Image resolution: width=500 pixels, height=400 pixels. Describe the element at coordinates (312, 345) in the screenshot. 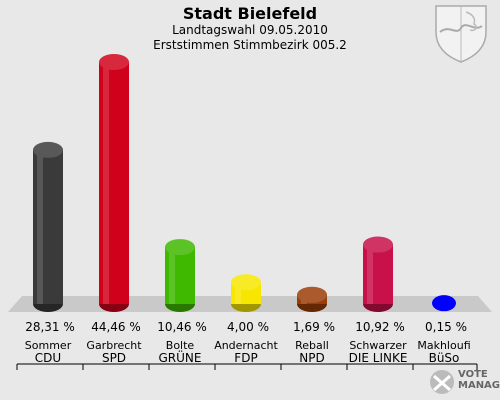

I see `candidate-label: Reball` at that location.